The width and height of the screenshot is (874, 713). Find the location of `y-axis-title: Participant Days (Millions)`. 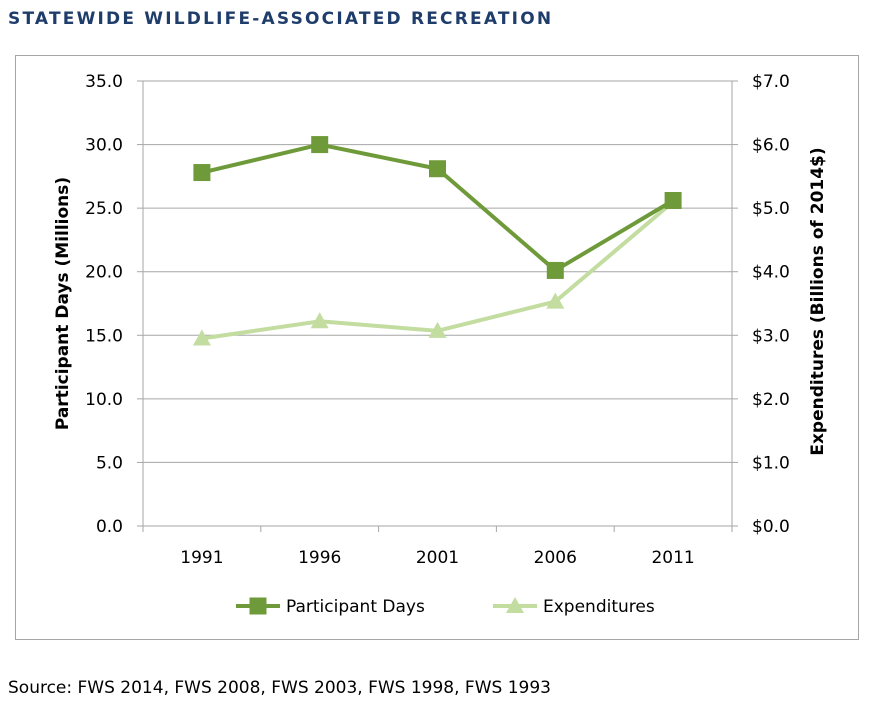

y-axis-title: Participant Days (Millions) is located at coordinates (63, 303).